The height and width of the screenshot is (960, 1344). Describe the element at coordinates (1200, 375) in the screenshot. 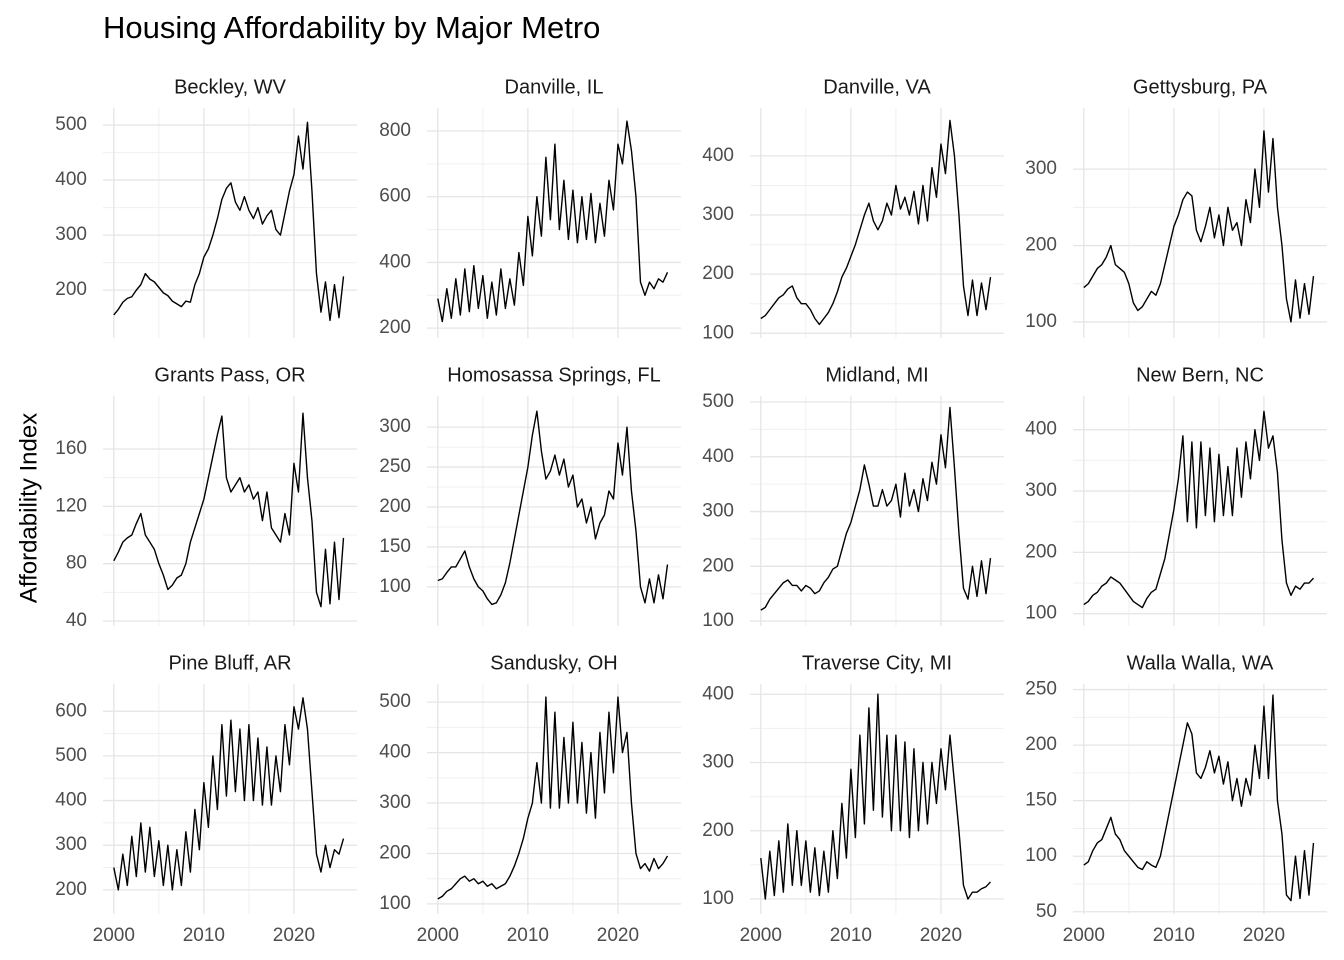

I see `panel-title: New Bern, NC` at that location.